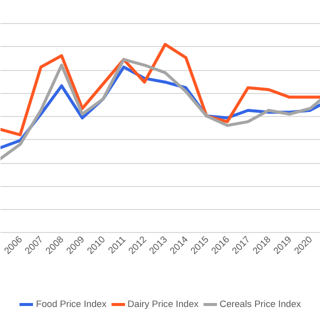  I want to click on legend-label: Dairy Price Index, so click(163, 304).